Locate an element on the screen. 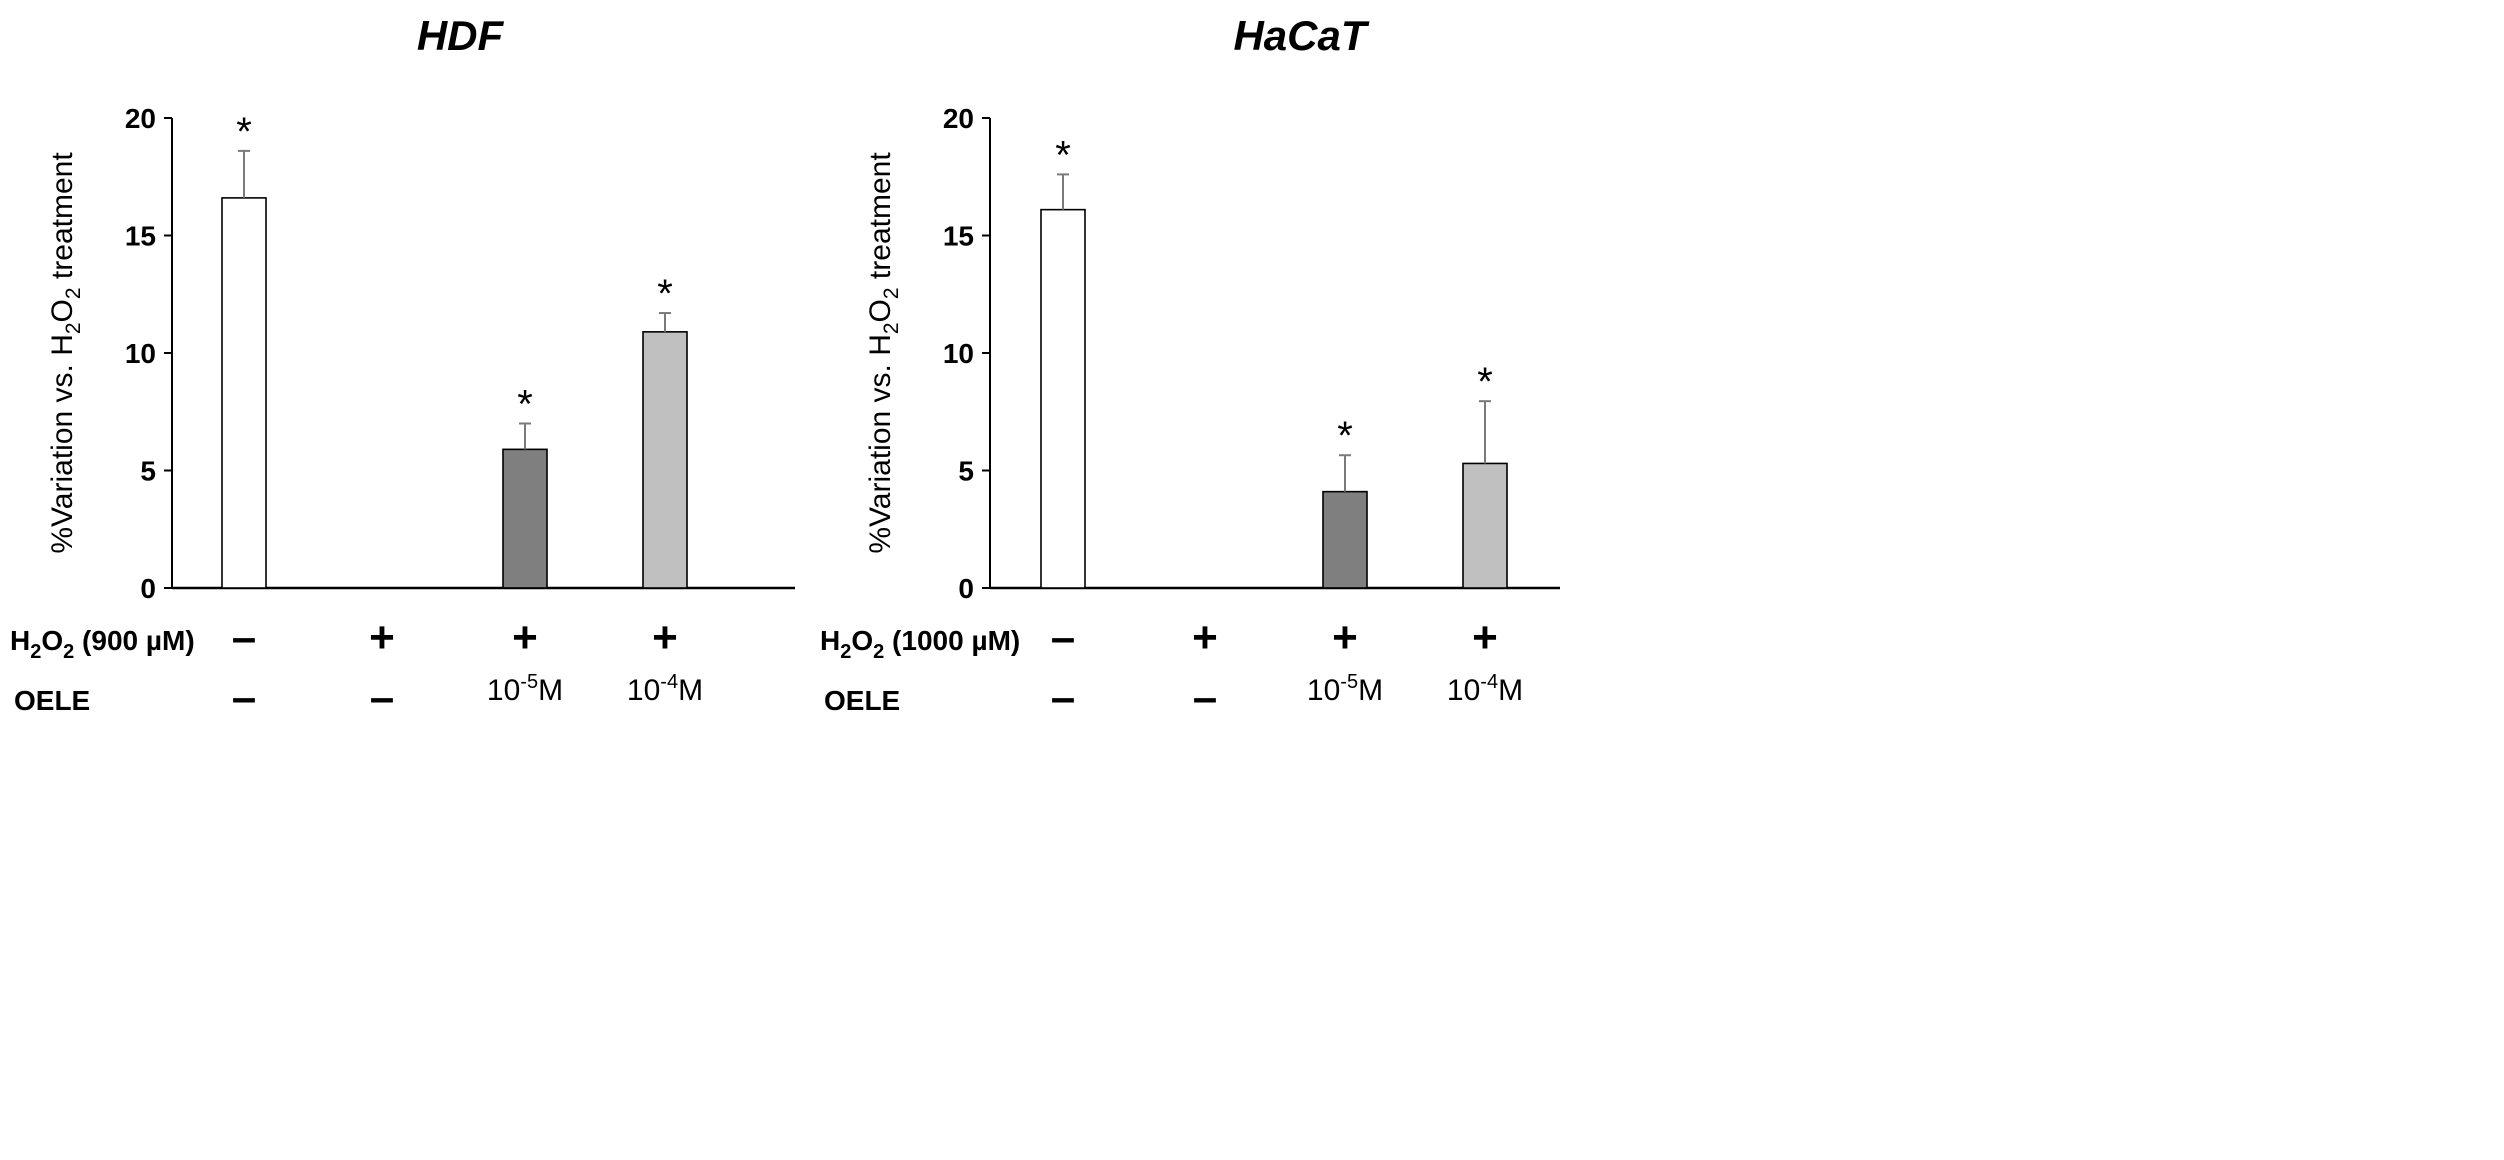  row-label-h2o2: H2O2 (1000 µM) is located at coordinates (920, 644).